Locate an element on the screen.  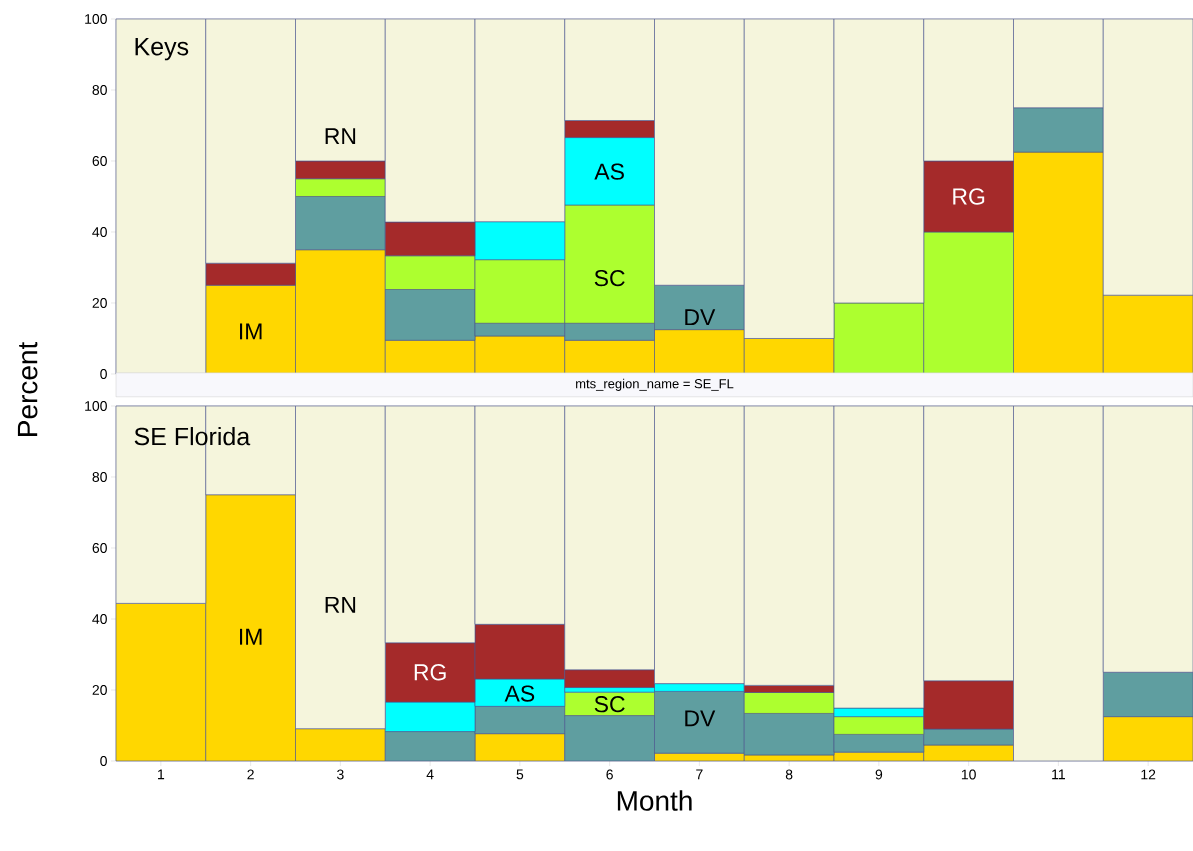
x-tick-label: 1 is located at coordinates (161, 774).